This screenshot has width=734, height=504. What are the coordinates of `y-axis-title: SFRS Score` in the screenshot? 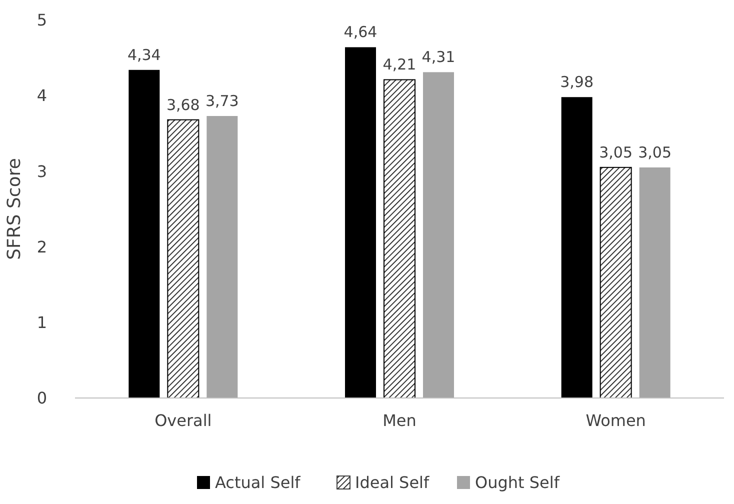 It's located at (14, 209).